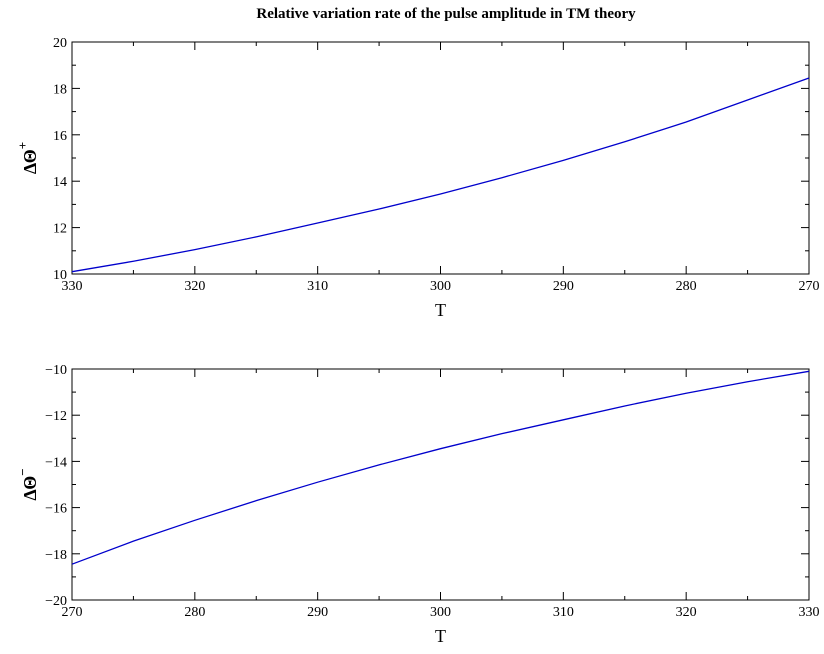 This screenshot has width=824, height=654. I want to click on y-tick-label: −20, so click(56, 601).